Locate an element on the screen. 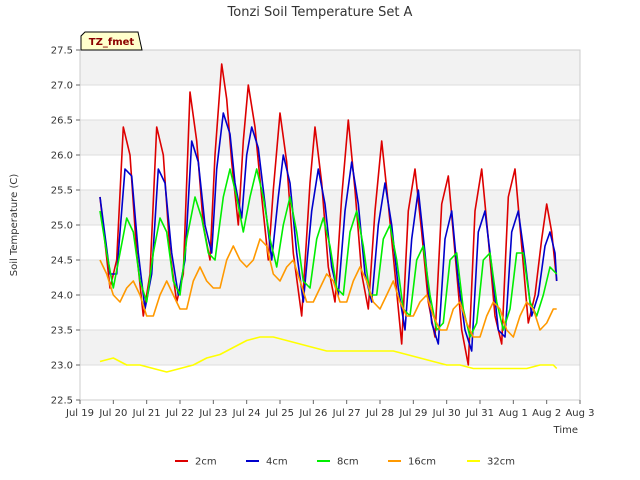  y-tick-label: 26.0 is located at coordinates (62, 156).